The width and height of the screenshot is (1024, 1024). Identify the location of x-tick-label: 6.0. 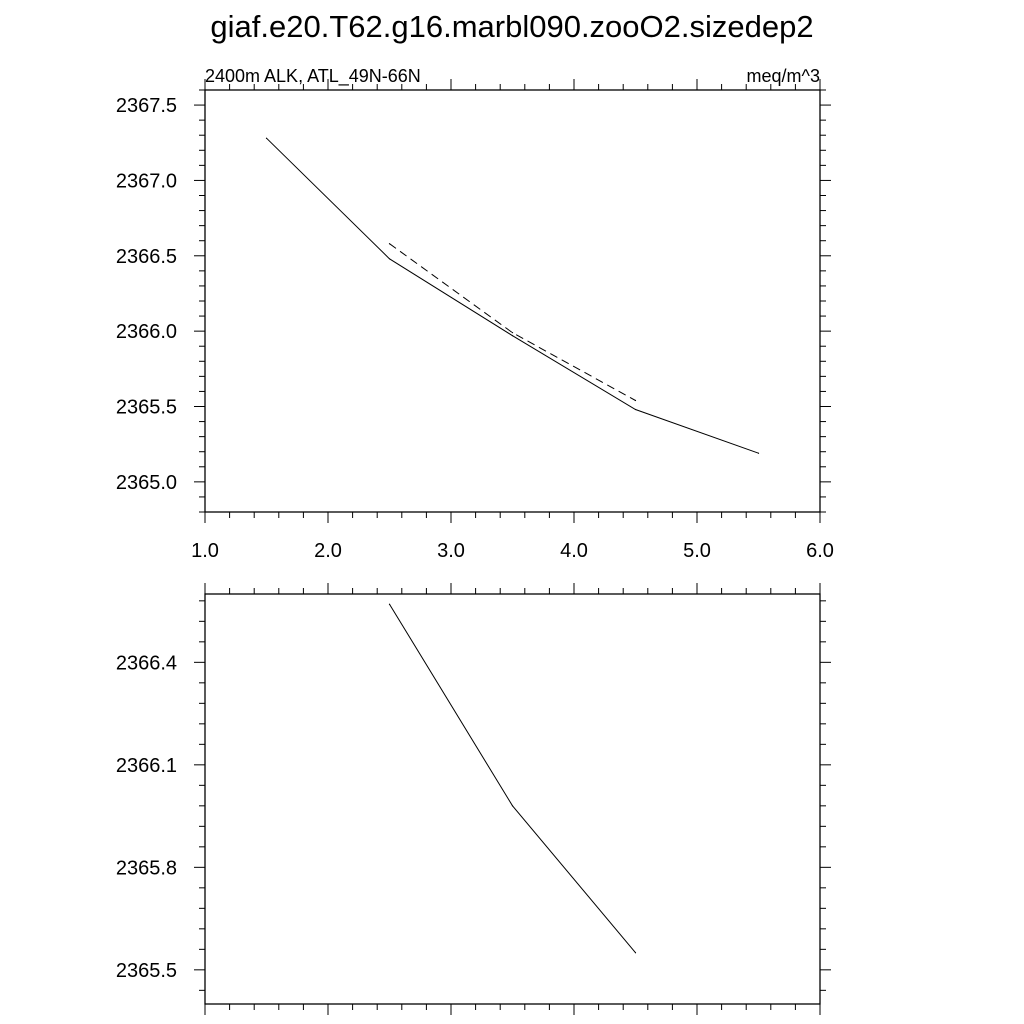
(820, 551).